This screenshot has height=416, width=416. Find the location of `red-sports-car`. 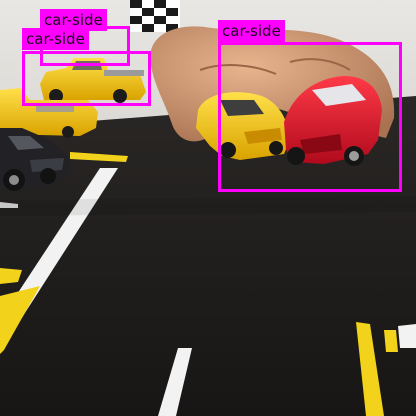

red-sports-car is located at coordinates (333, 121).